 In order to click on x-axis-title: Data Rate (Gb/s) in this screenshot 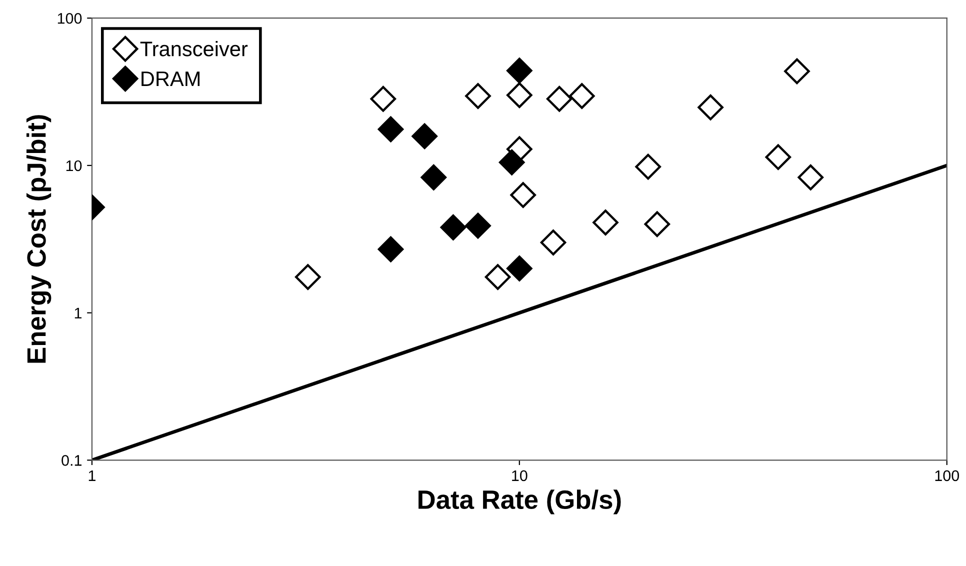, I will do `click(519, 502)`.